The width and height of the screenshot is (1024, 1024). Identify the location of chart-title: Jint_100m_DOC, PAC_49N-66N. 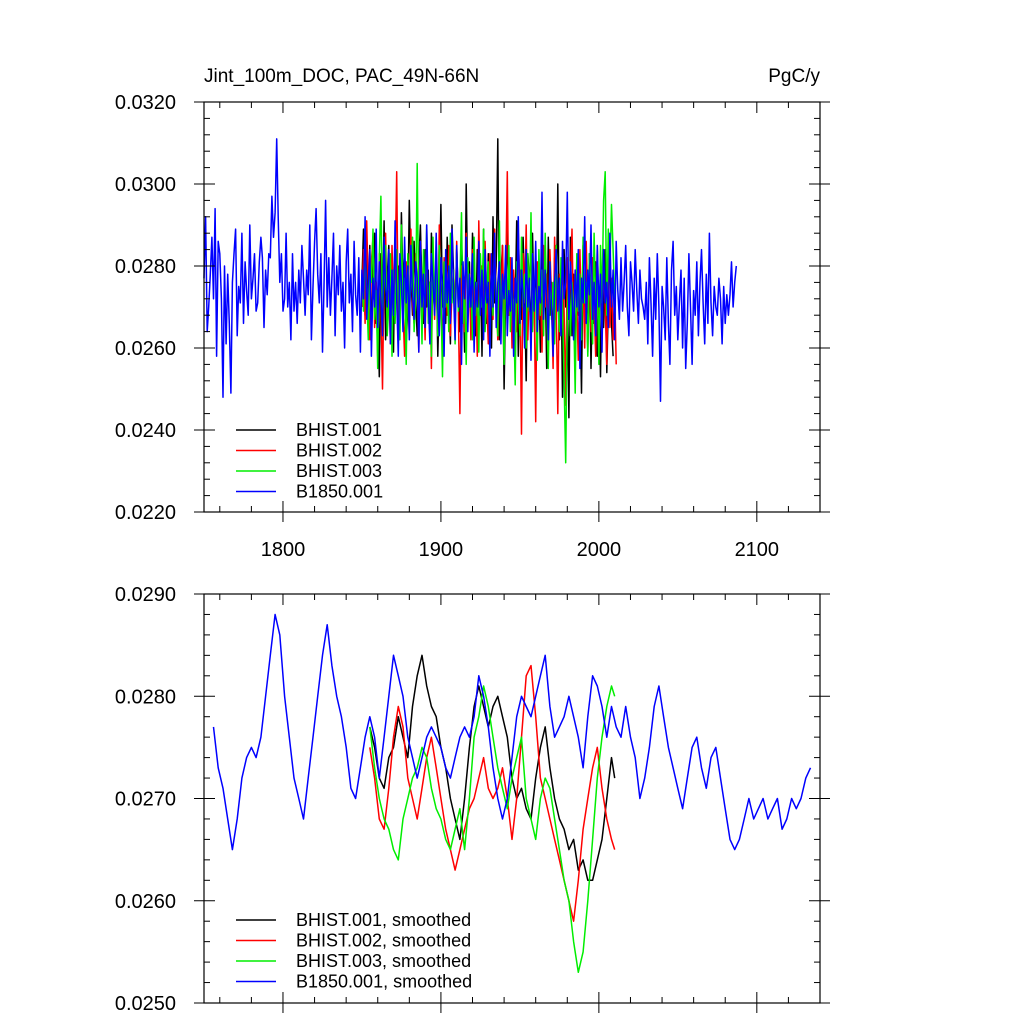
(341, 76).